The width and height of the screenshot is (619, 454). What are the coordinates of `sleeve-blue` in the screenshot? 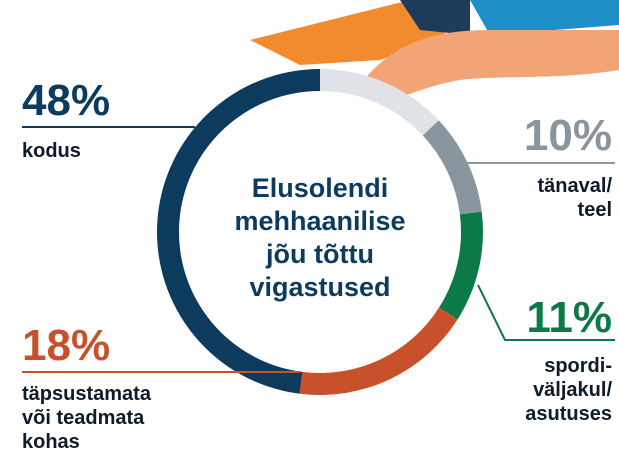 It's located at (544, 17).